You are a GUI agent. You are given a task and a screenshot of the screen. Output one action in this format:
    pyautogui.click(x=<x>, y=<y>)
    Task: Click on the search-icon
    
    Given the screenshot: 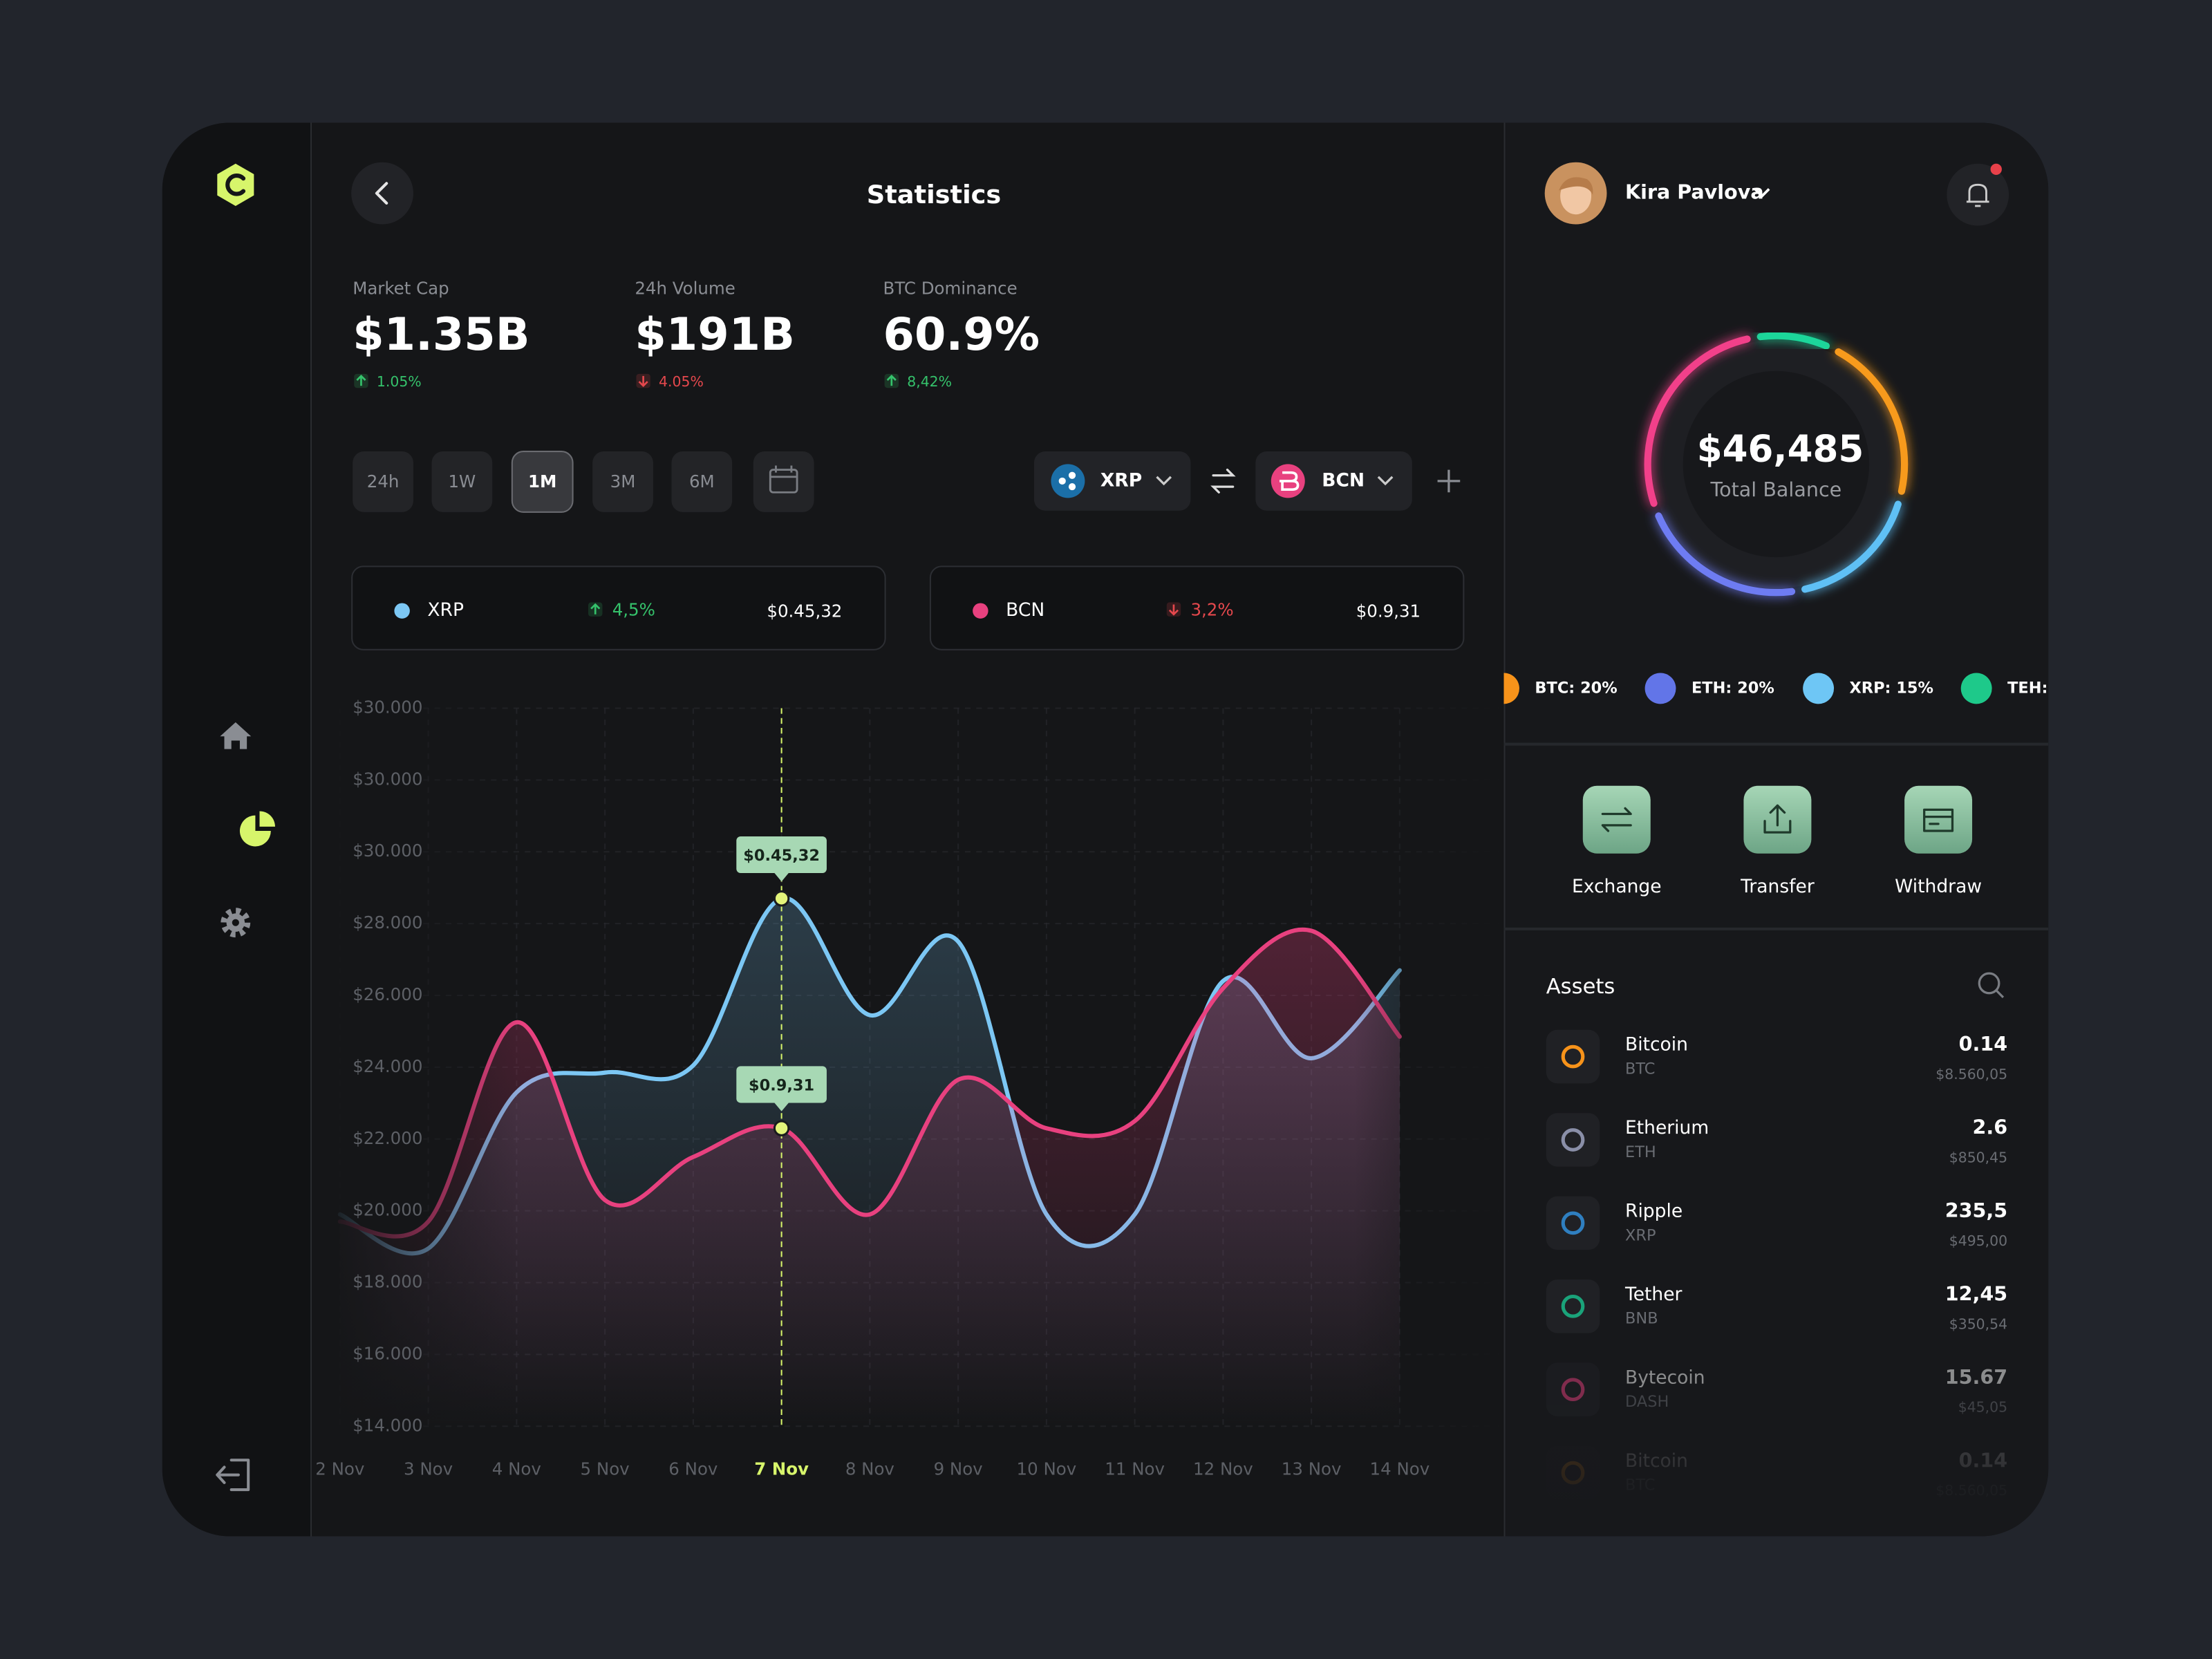 What is the action you would take?
    pyautogui.click(x=1991, y=985)
    